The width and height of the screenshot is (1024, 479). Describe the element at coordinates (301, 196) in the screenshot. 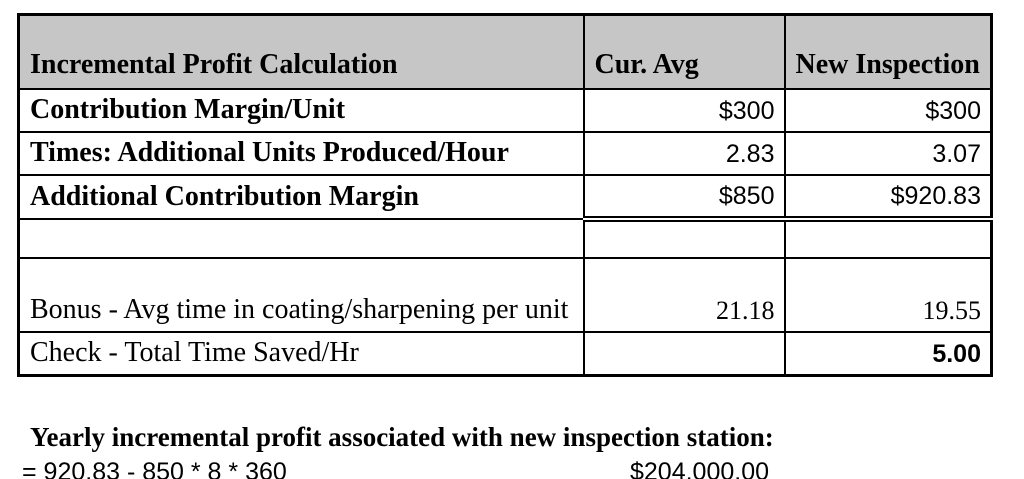

I see `row-label-additional-contribution-margin: Additional Contribution Margin` at that location.